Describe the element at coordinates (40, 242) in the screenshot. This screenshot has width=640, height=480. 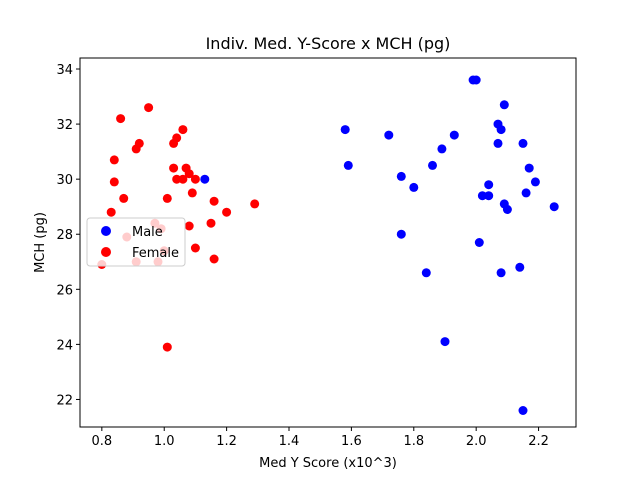
I see `y-axis-label: MCH (pg)` at that location.